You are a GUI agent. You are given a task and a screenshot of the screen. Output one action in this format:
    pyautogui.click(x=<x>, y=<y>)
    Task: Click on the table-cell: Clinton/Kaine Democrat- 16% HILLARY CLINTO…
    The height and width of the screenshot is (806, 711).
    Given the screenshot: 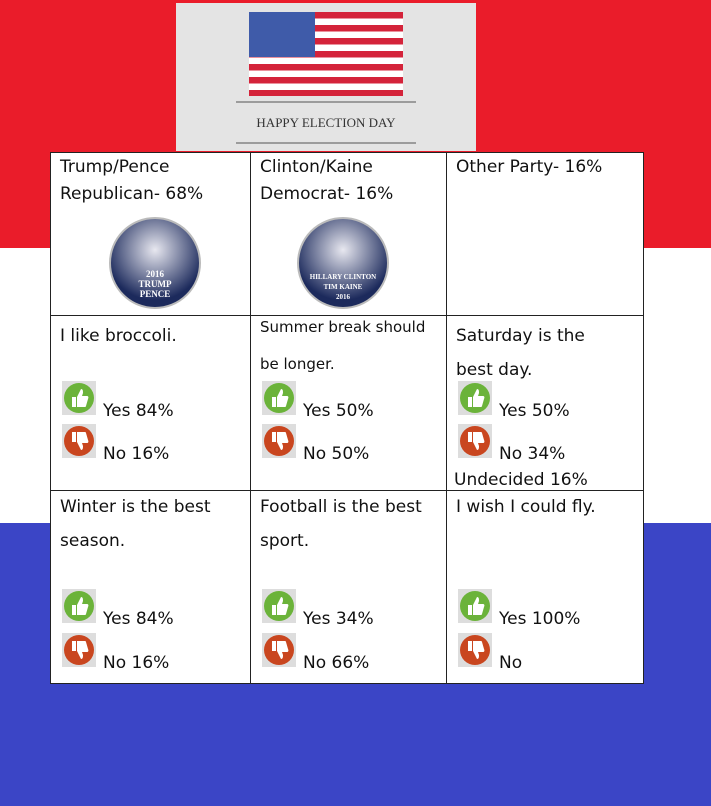 What is the action you would take?
    pyautogui.click(x=348, y=234)
    